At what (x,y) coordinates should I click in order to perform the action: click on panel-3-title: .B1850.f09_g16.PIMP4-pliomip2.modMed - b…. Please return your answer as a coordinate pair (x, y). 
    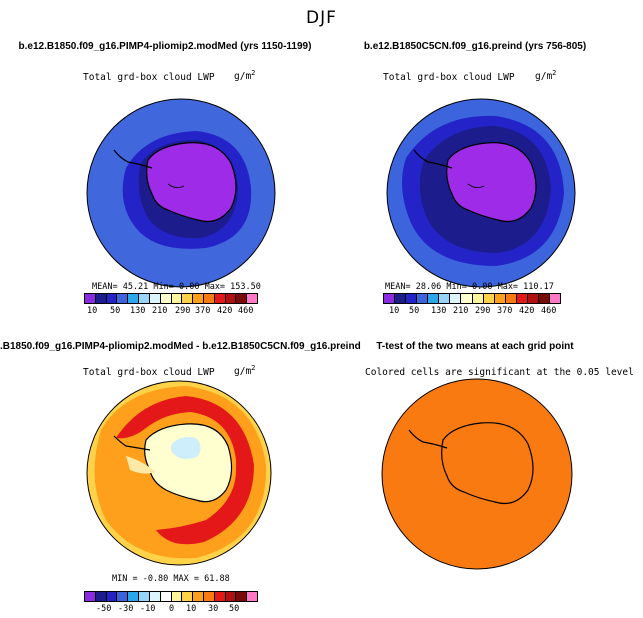
    Looking at the image, I should click on (180, 346).